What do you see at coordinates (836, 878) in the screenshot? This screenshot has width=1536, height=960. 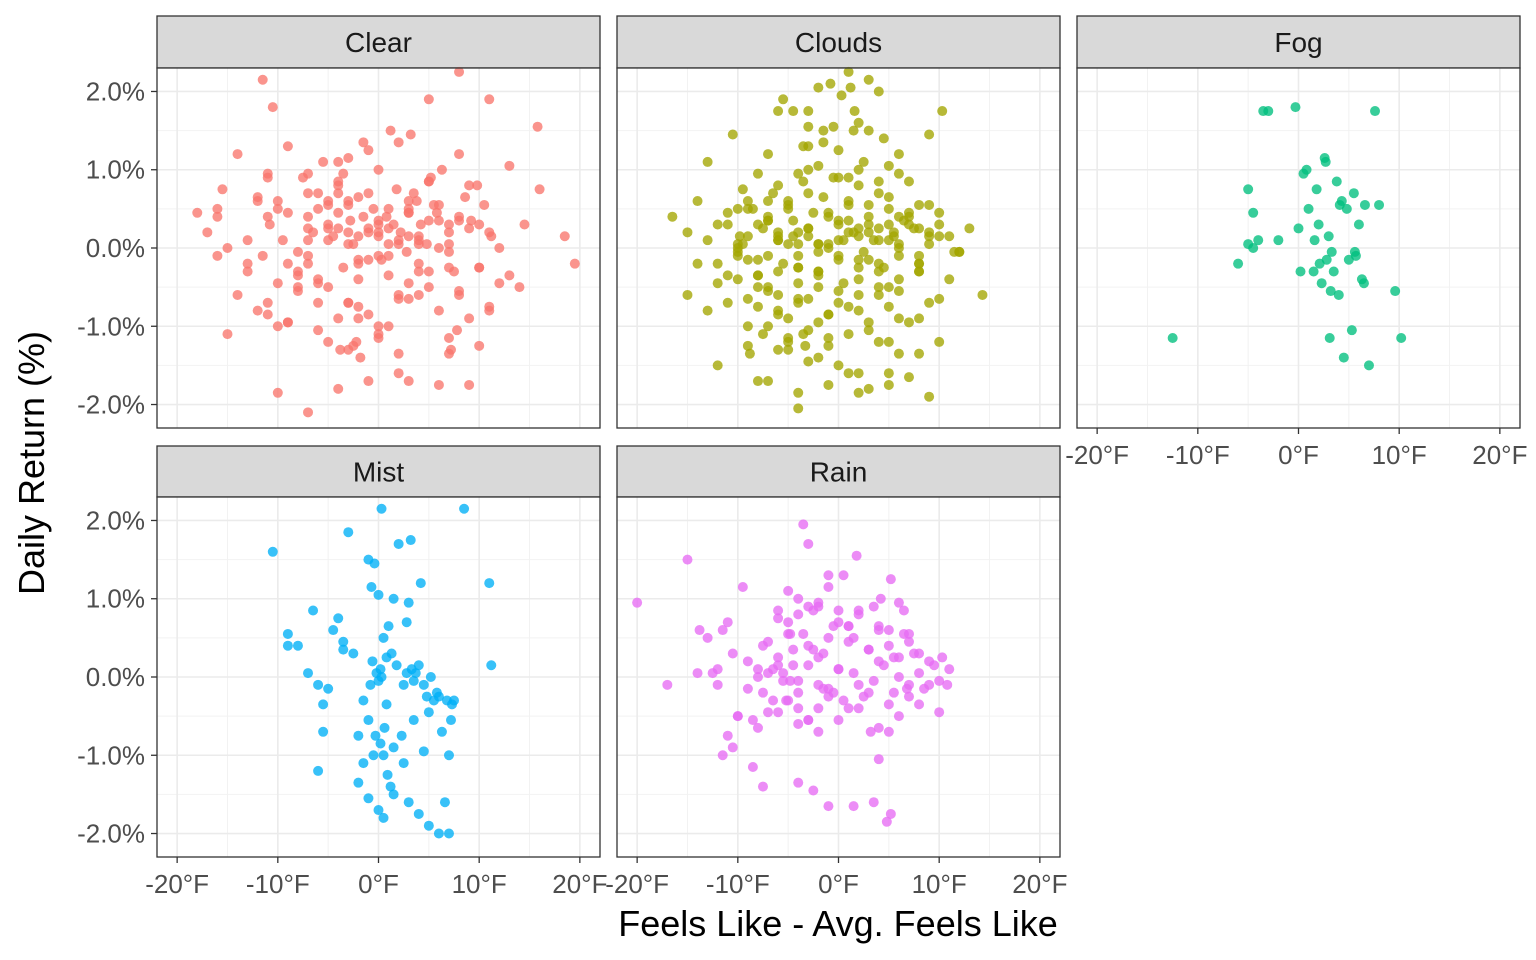 I see `x-axis-rain: -20°F -10°F 0°F 10°F 20°F` at bounding box center [836, 878].